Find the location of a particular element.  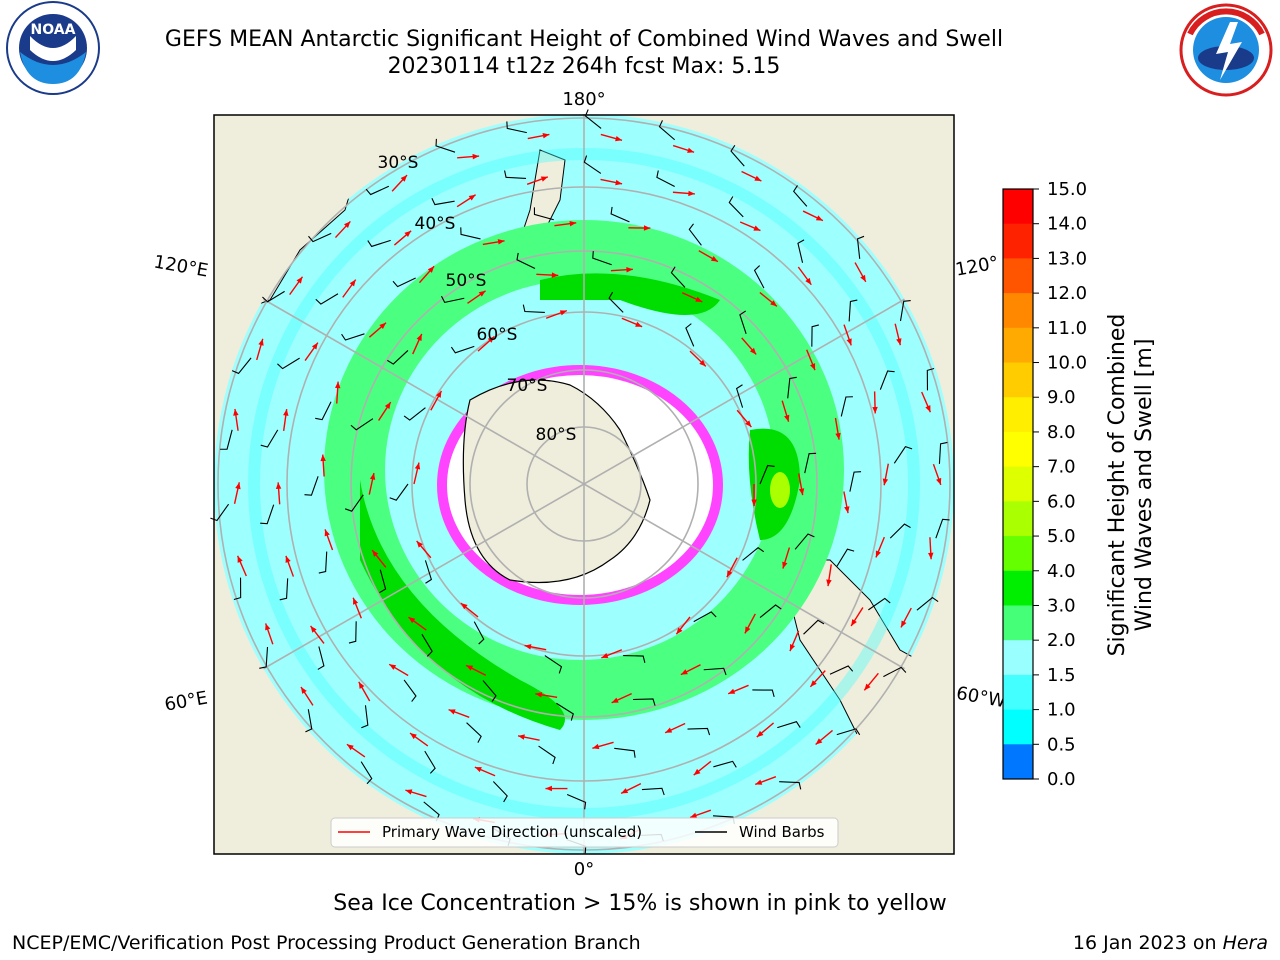

colorbar-tick-label: 9.0 is located at coordinates (1061, 397).